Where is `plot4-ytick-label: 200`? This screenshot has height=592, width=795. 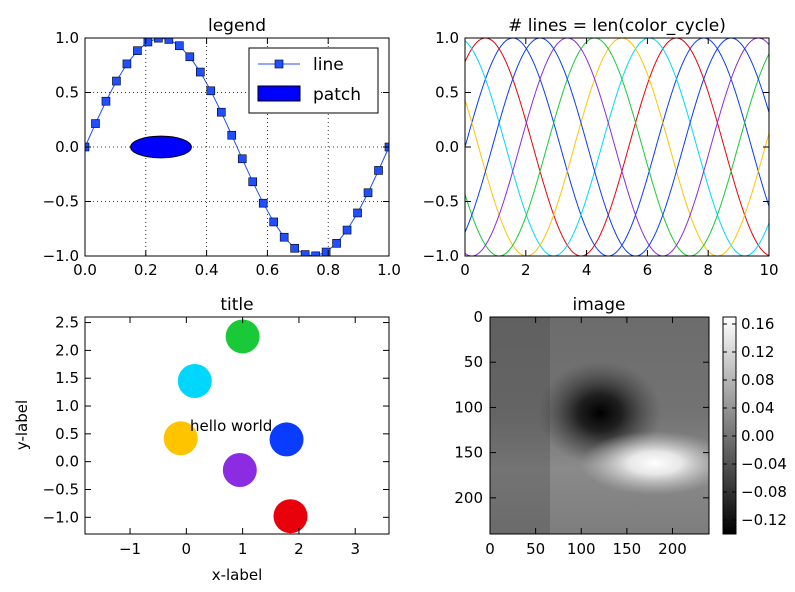 plot4-ytick-label: 200 is located at coordinates (468, 498).